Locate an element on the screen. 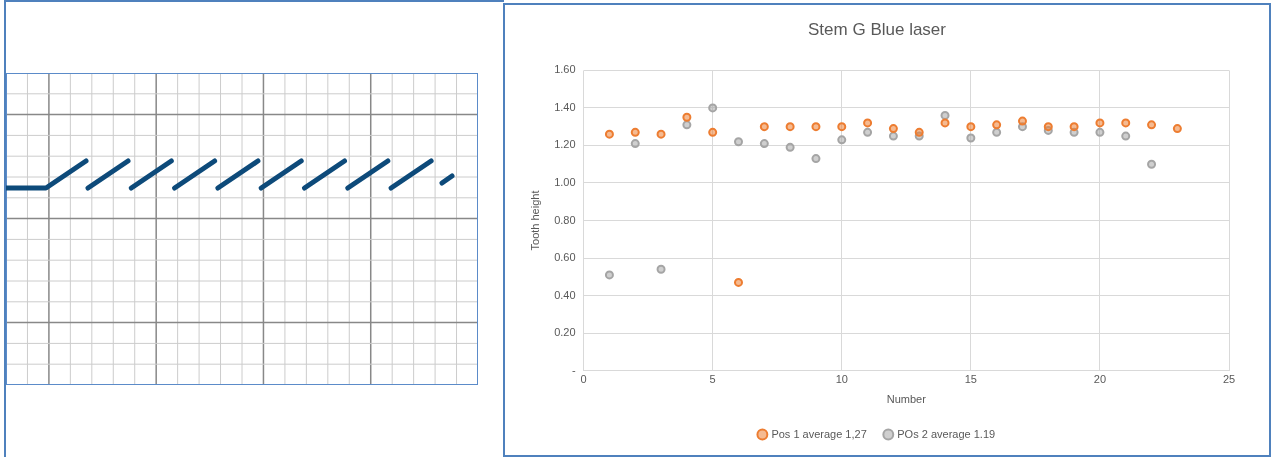 This screenshot has width=1276, height=457. y-axis-title: Tooth height is located at coordinates (534, 220).